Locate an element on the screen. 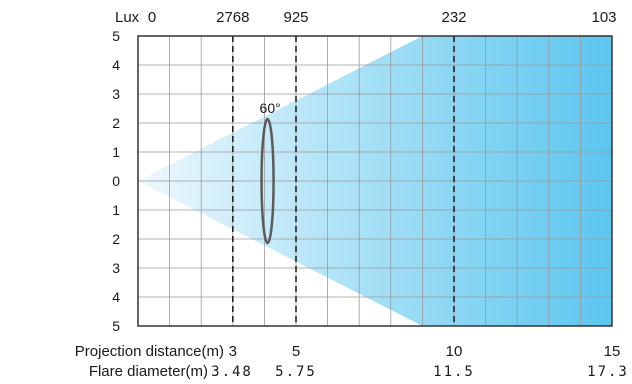  flare-diameter-value: 17.3 is located at coordinates (608, 372).